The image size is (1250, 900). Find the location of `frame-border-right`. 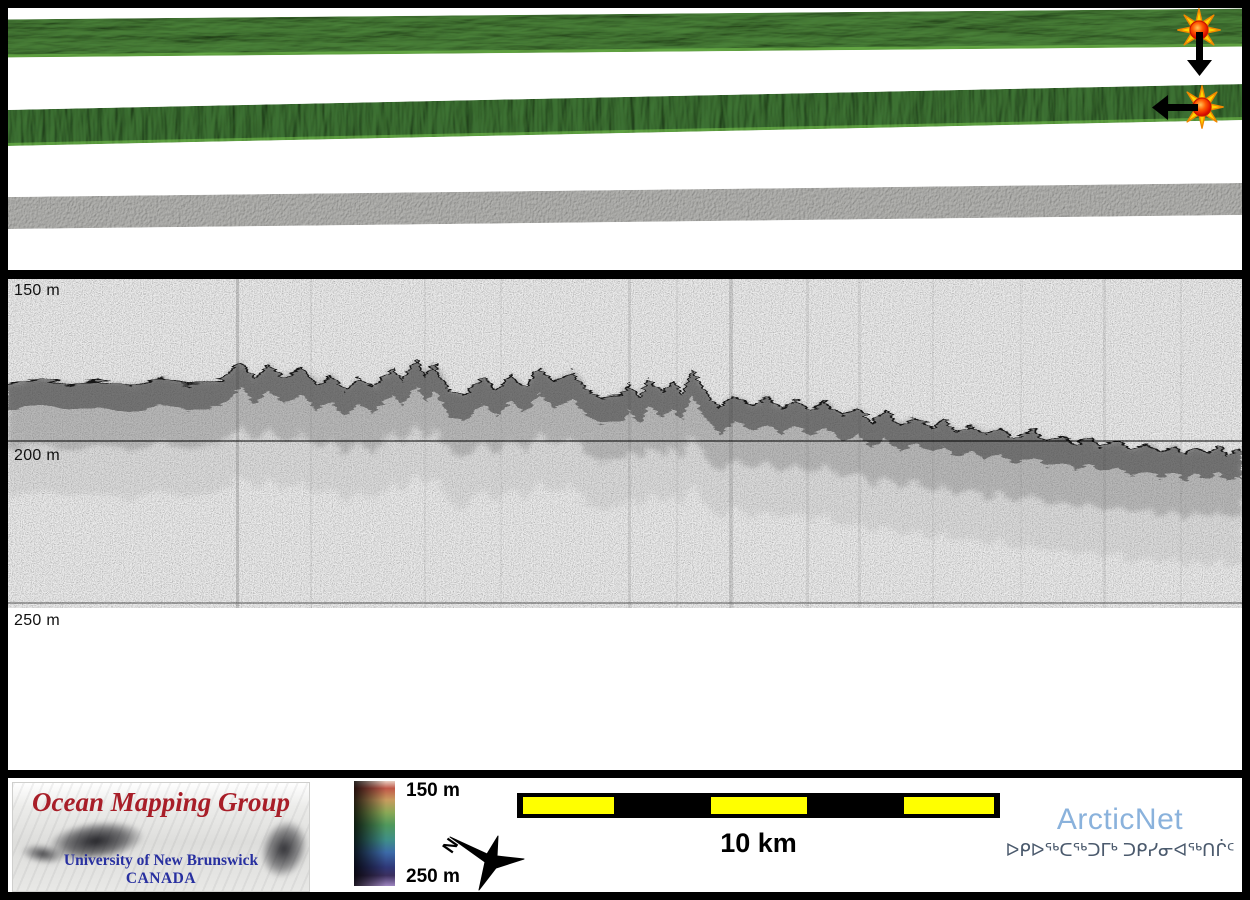

frame-border-right is located at coordinates (1246, 450).